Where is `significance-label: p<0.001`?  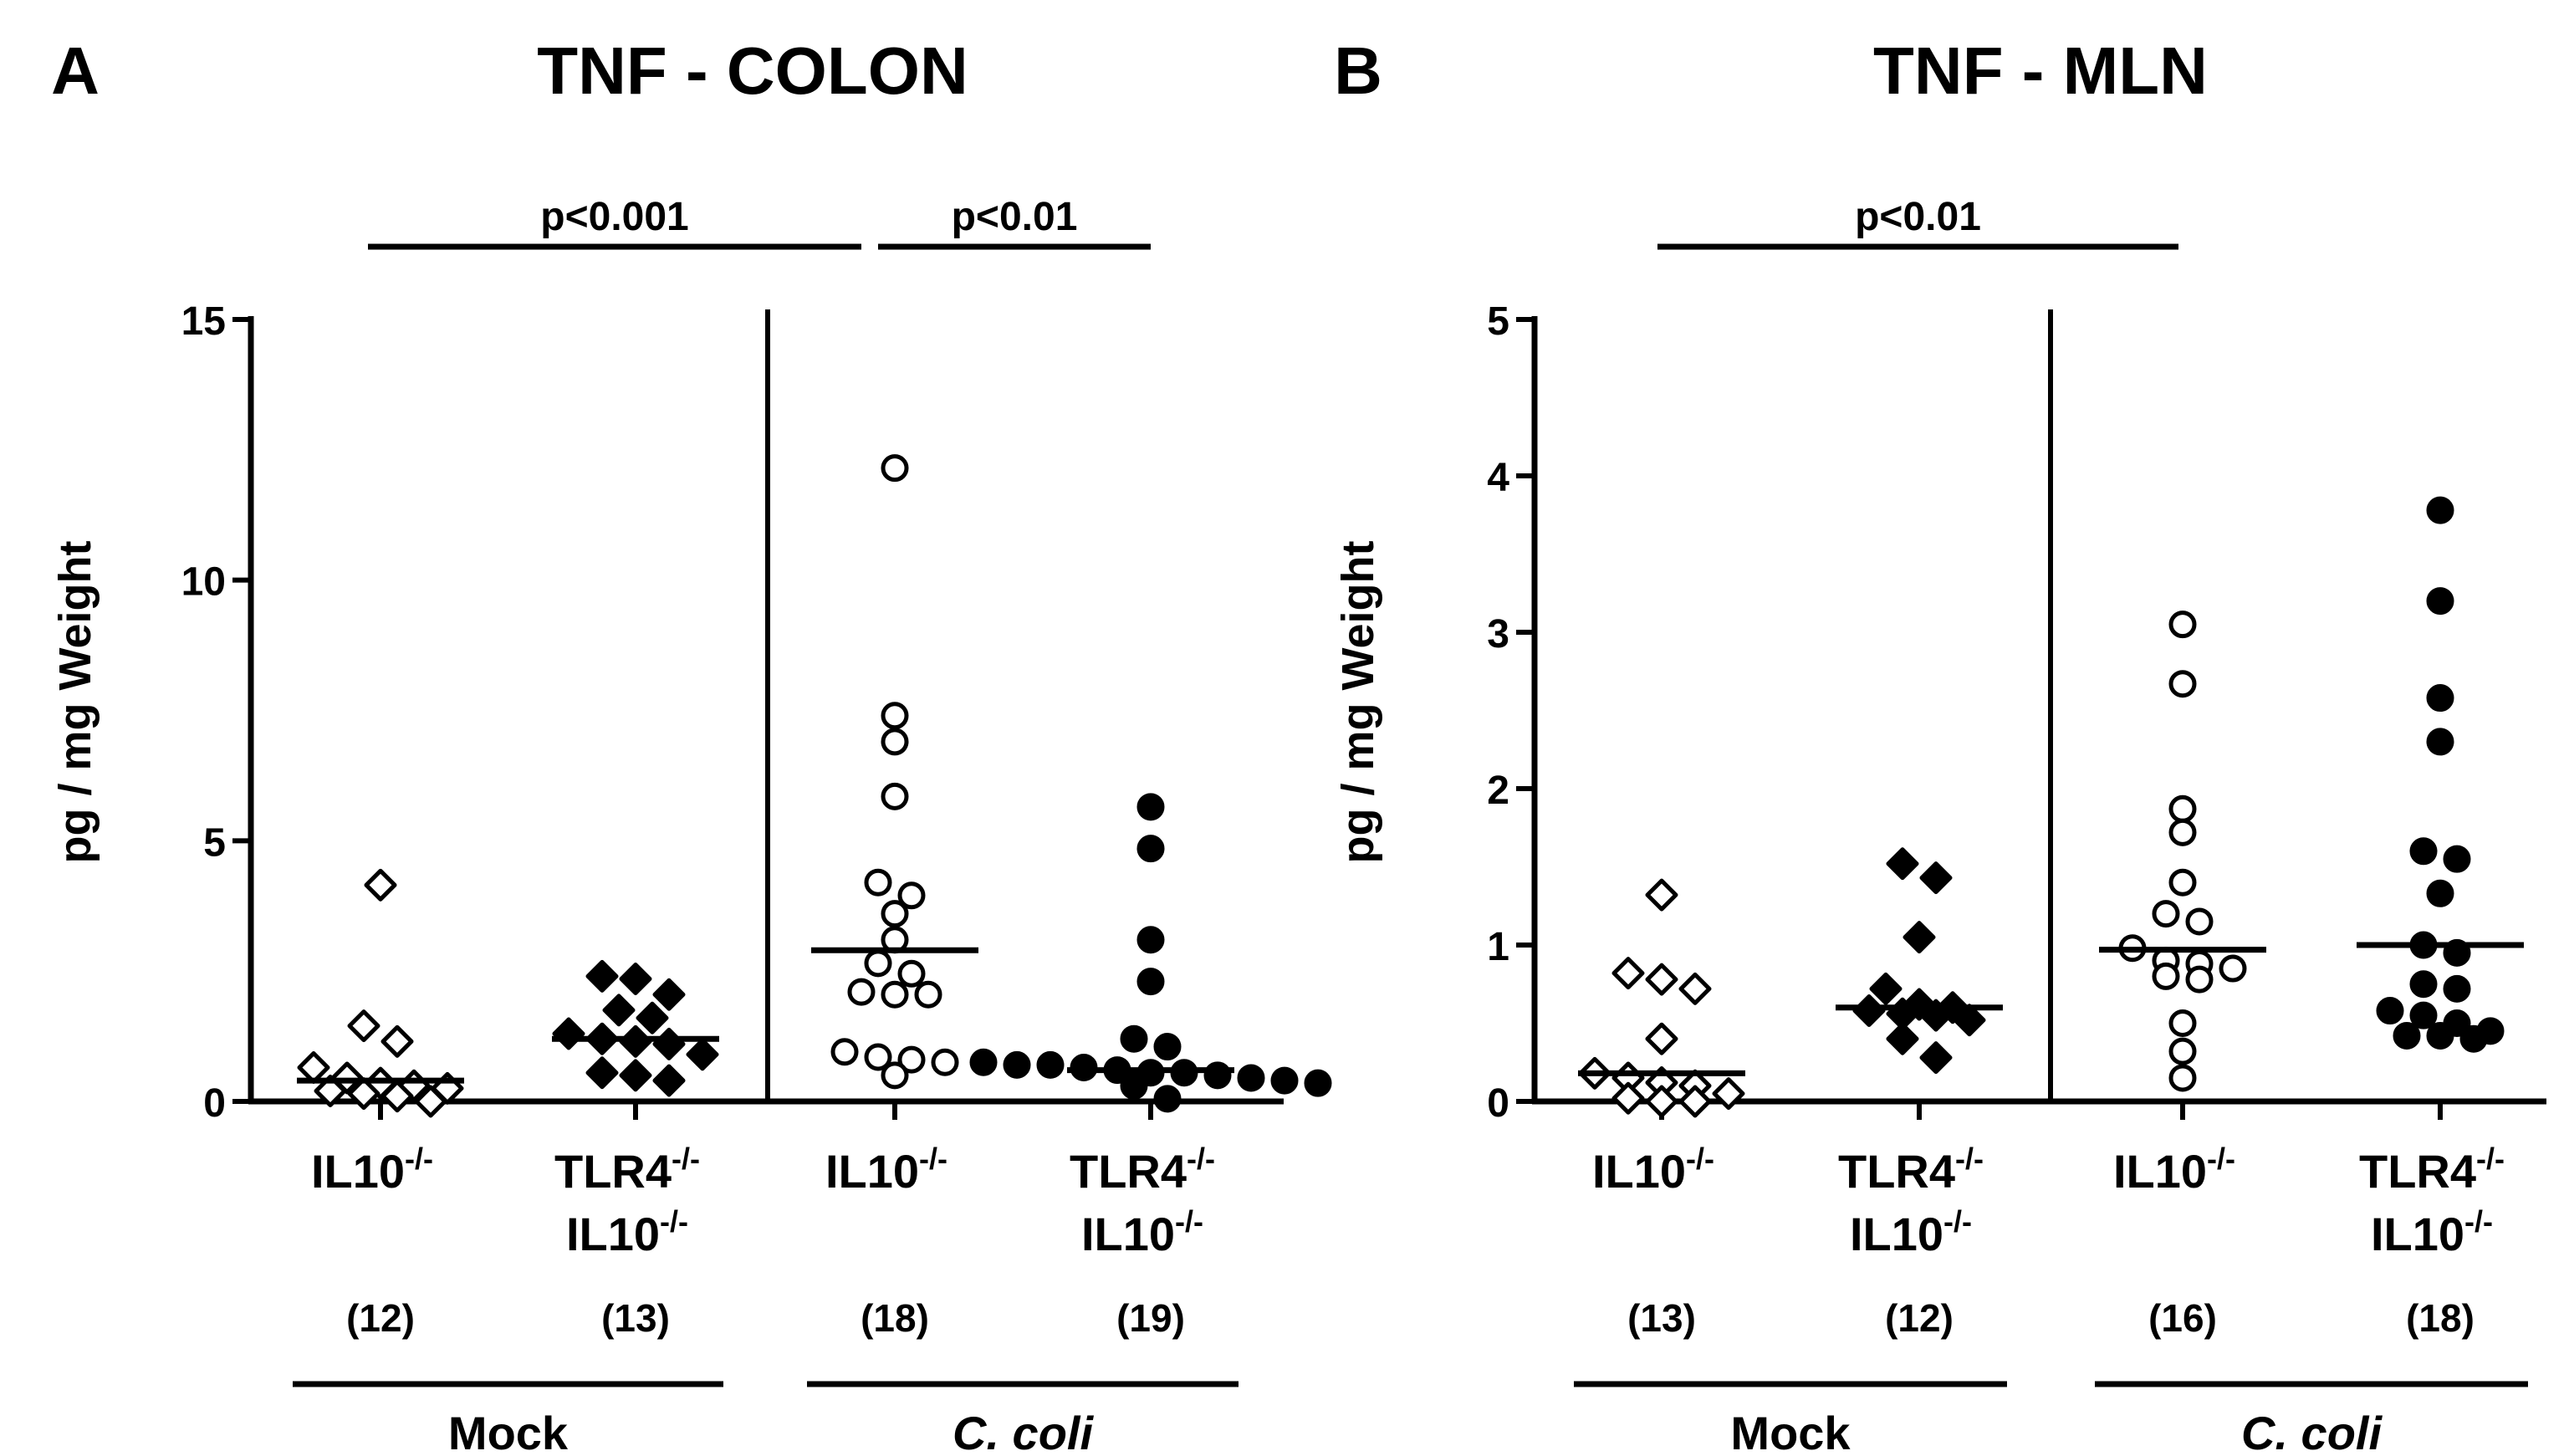
significance-label: p<0.001 is located at coordinates (614, 217).